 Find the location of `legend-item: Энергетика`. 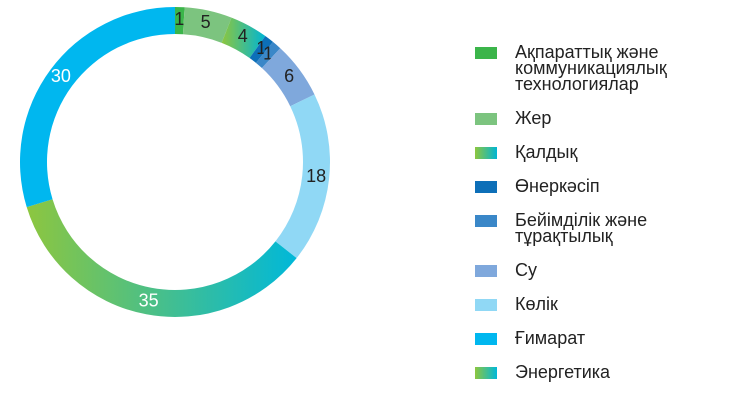

legend-item: Энергетика is located at coordinates (600, 372).